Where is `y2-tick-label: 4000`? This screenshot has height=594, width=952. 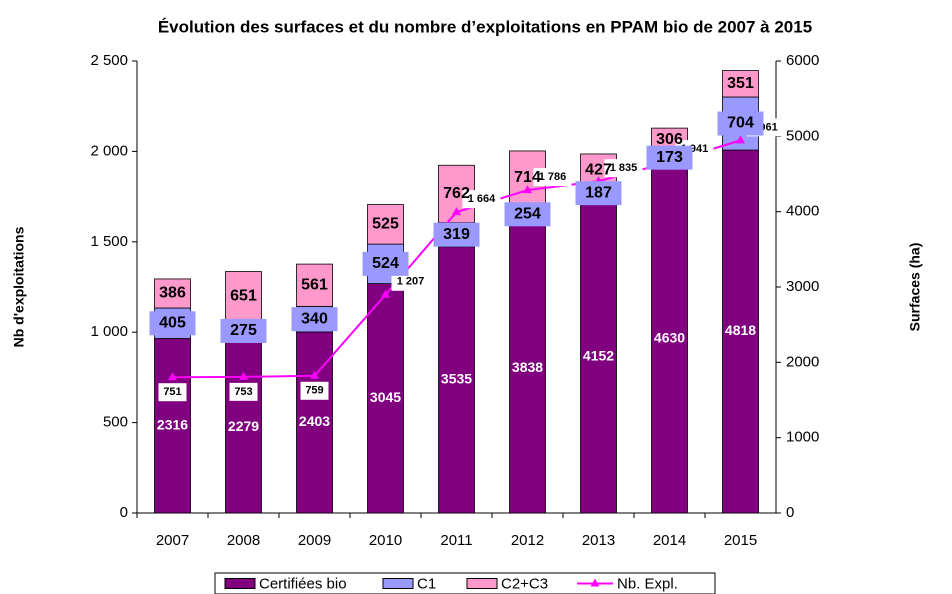
y2-tick-label: 4000 is located at coordinates (802, 211).